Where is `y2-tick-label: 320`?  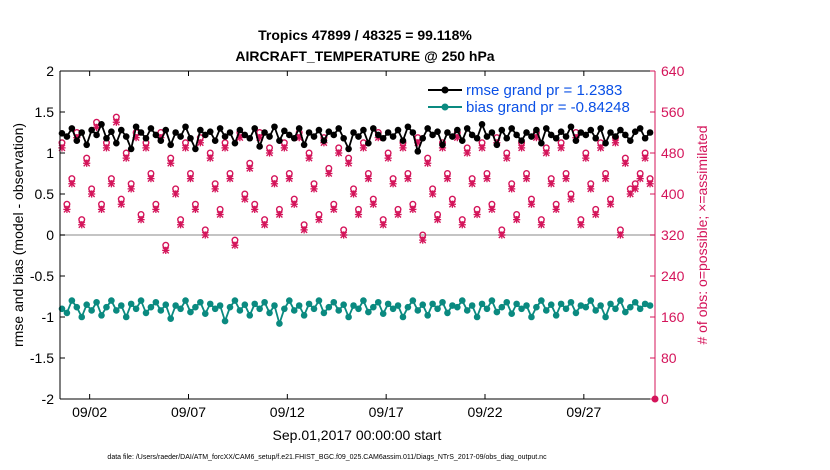
y2-tick-label: 320 is located at coordinates (673, 235).